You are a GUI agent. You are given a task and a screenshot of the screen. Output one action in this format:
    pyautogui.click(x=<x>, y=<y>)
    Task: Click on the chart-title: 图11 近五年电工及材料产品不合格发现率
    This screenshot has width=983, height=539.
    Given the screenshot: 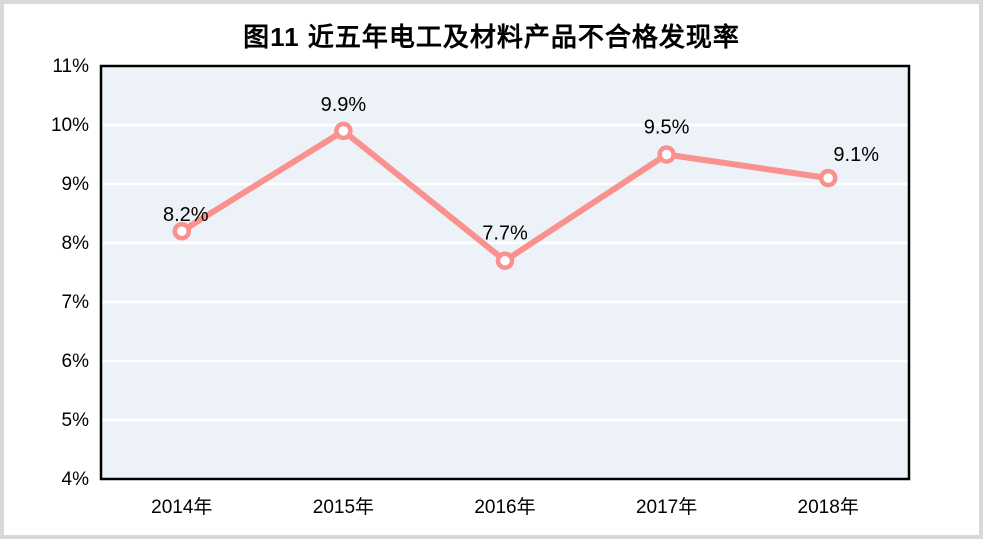 What is the action you would take?
    pyautogui.click(x=491, y=37)
    